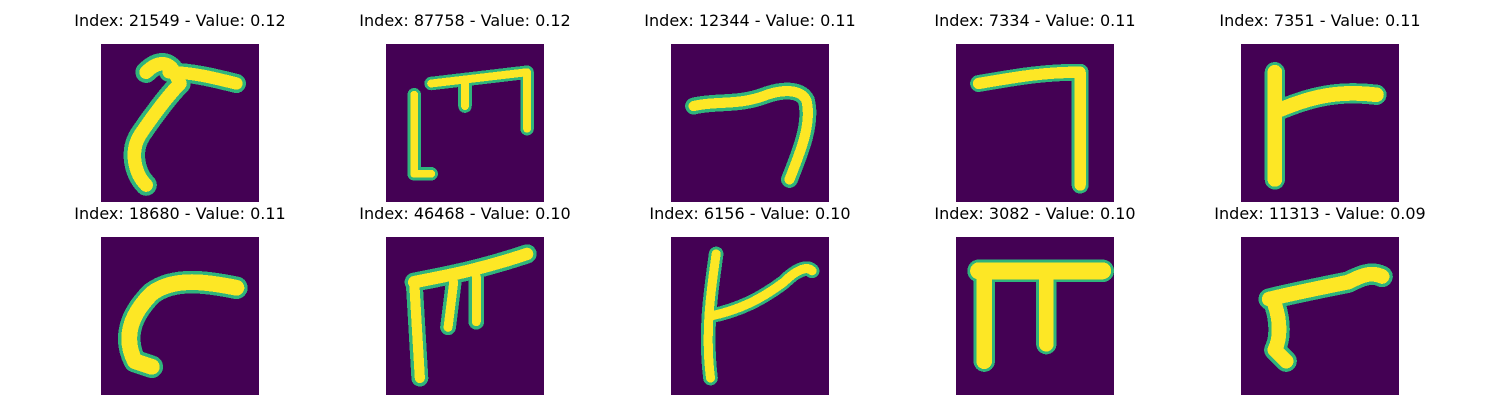  Describe the element at coordinates (465, 213) in the screenshot. I see `panel-title: Index: 46468 - Value: 0.10` at that location.